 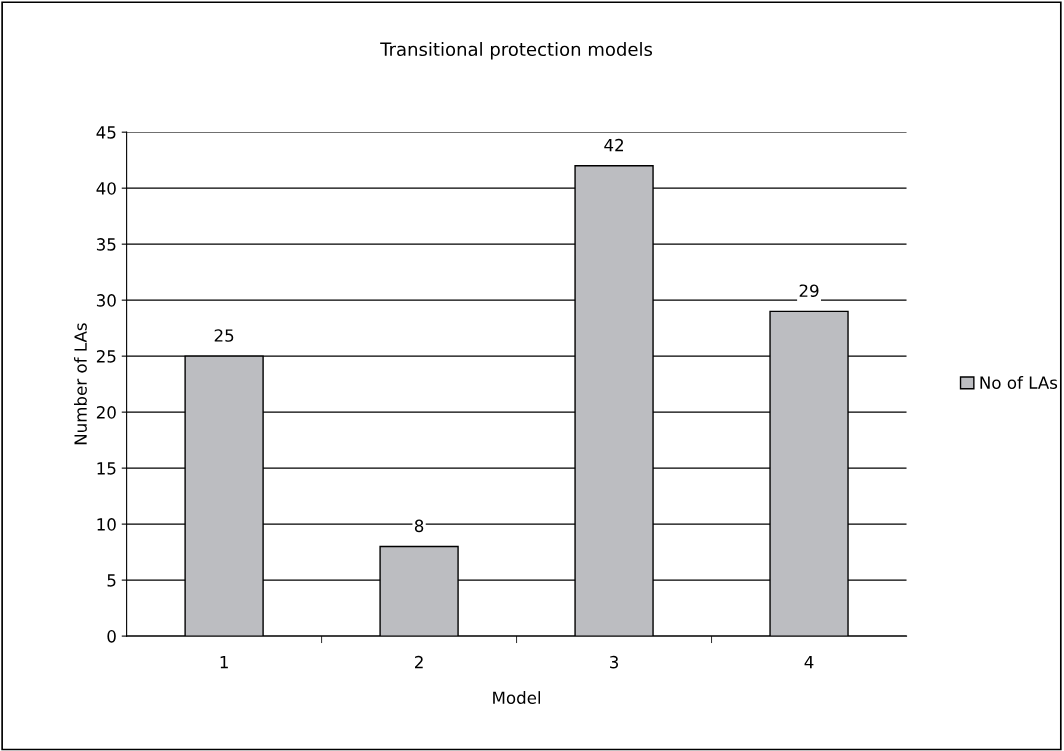 What do you see at coordinates (106, 132) in the screenshot?
I see `y-tick-label: 45` at bounding box center [106, 132].